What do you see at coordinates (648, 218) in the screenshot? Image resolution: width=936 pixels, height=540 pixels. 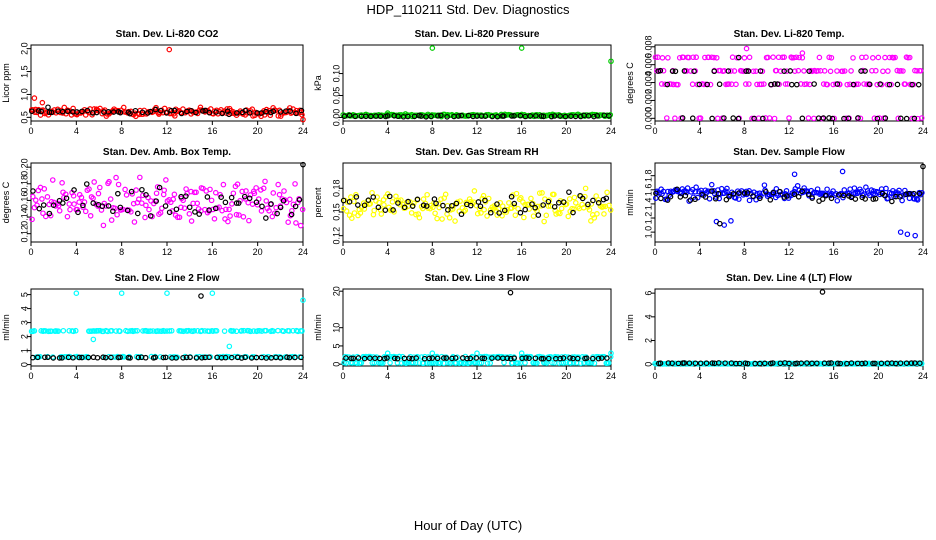 I see `y-tick-label: 1.2` at bounding box center [648, 218].